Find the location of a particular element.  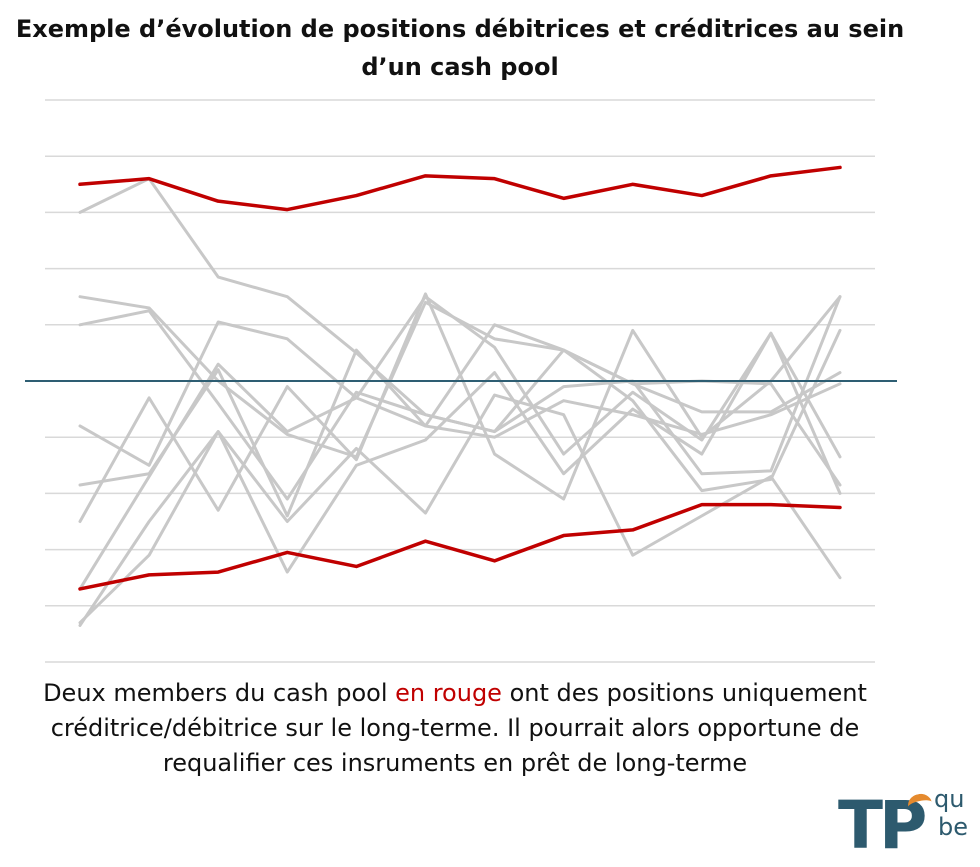

caption-highlight: en rouge is located at coordinates (448, 693).